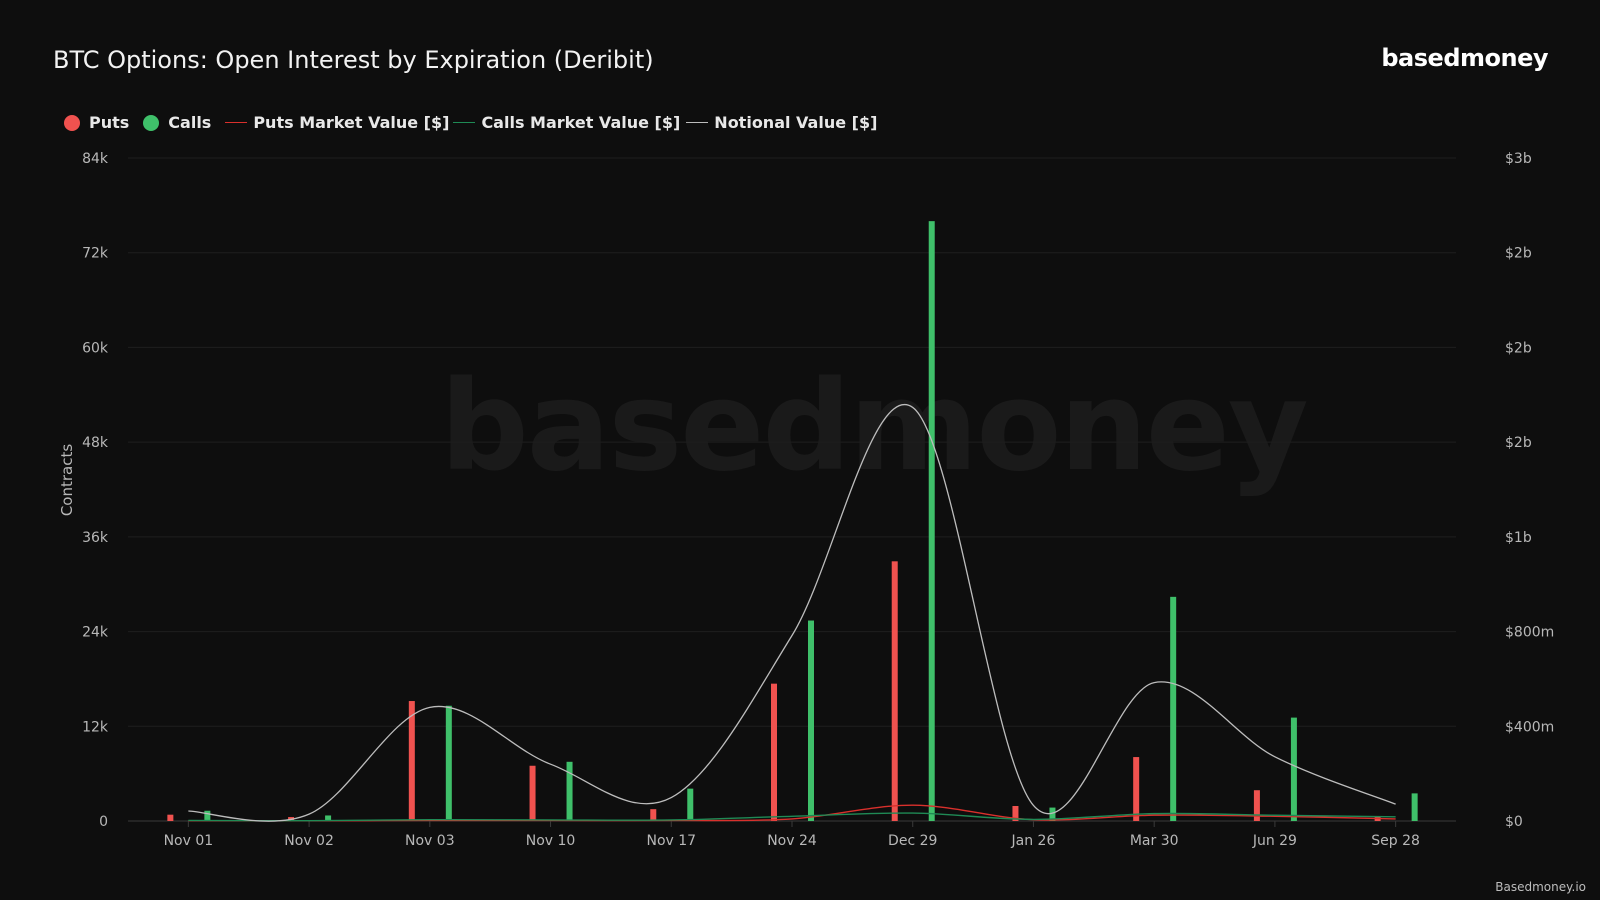  I want to click on x-tick-label: Nov 10, so click(551, 841).